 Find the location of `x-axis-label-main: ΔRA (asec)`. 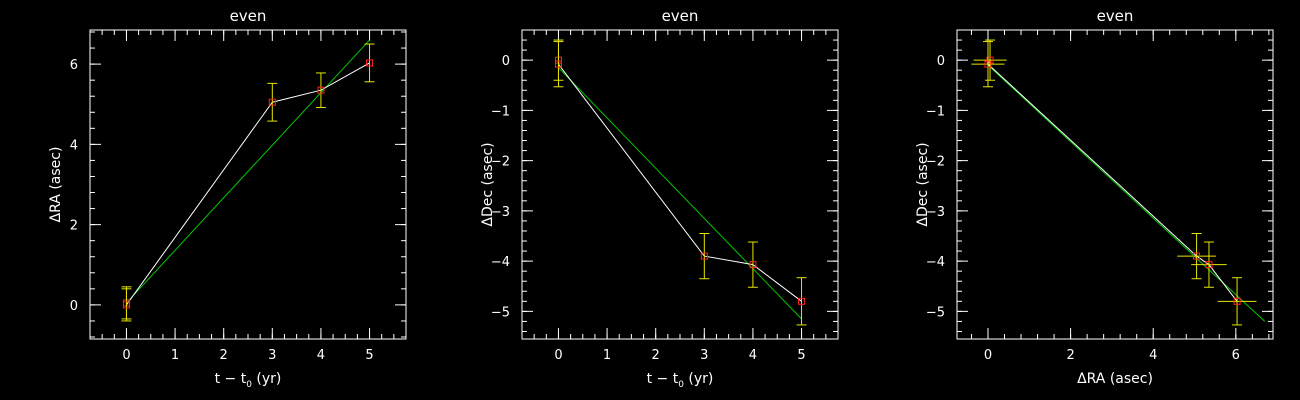

x-axis-label-main: ΔRA (asec) is located at coordinates (1115, 379).